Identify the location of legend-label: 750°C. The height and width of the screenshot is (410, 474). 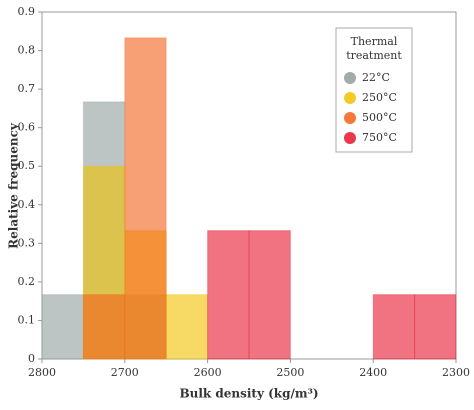
(379, 137).